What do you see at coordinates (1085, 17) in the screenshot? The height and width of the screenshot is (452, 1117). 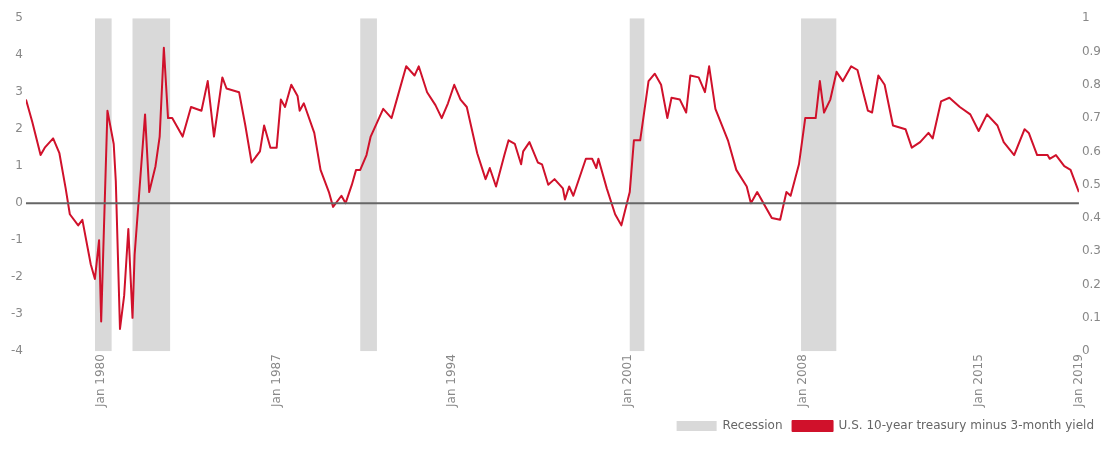 I see `y2-tick-label: 1` at bounding box center [1085, 17].